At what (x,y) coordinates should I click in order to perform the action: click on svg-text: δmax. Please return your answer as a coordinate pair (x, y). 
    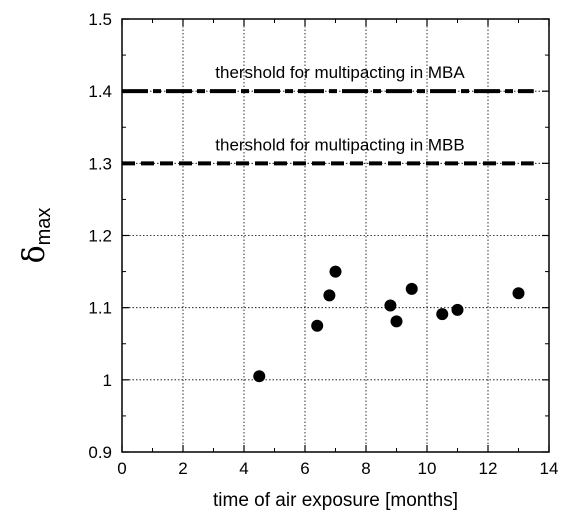
    Looking at the image, I should click on (36, 236).